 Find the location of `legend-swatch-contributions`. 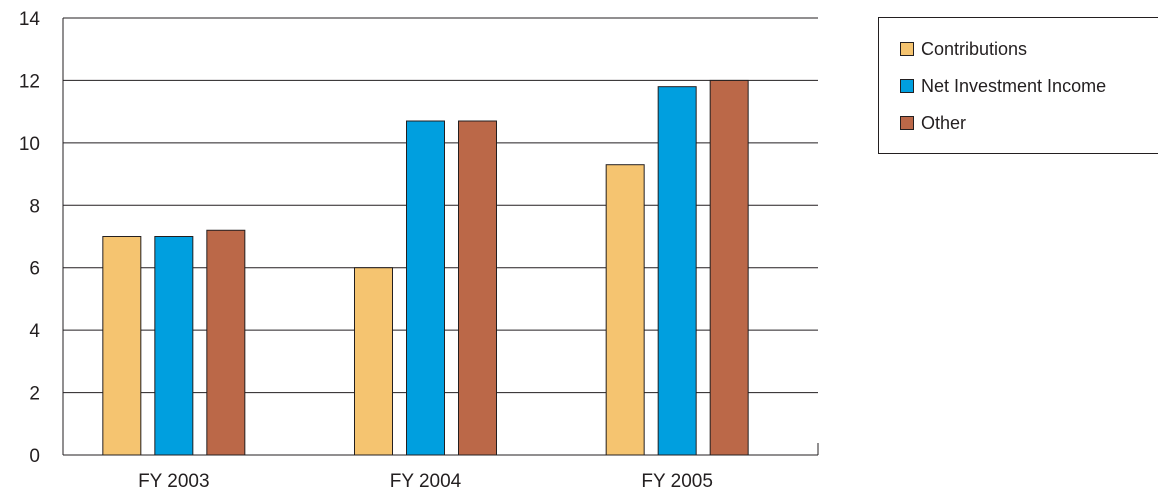

legend-swatch-contributions is located at coordinates (907, 49).